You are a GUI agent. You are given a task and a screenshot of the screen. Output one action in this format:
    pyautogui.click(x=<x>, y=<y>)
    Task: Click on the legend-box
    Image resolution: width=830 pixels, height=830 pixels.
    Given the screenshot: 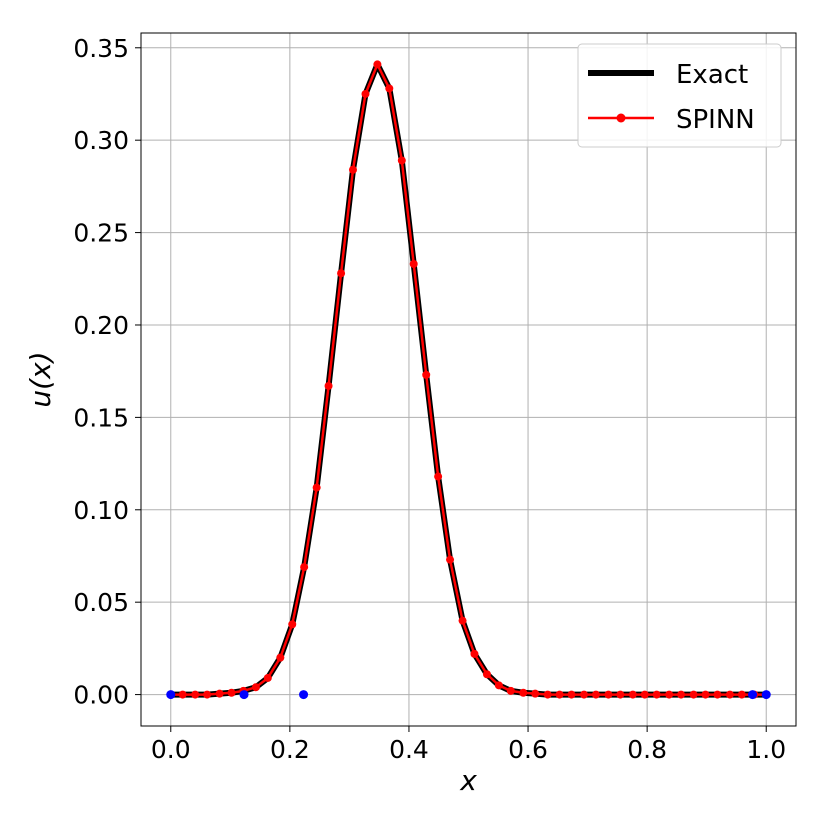 What is the action you would take?
    pyautogui.click(x=679, y=95)
    